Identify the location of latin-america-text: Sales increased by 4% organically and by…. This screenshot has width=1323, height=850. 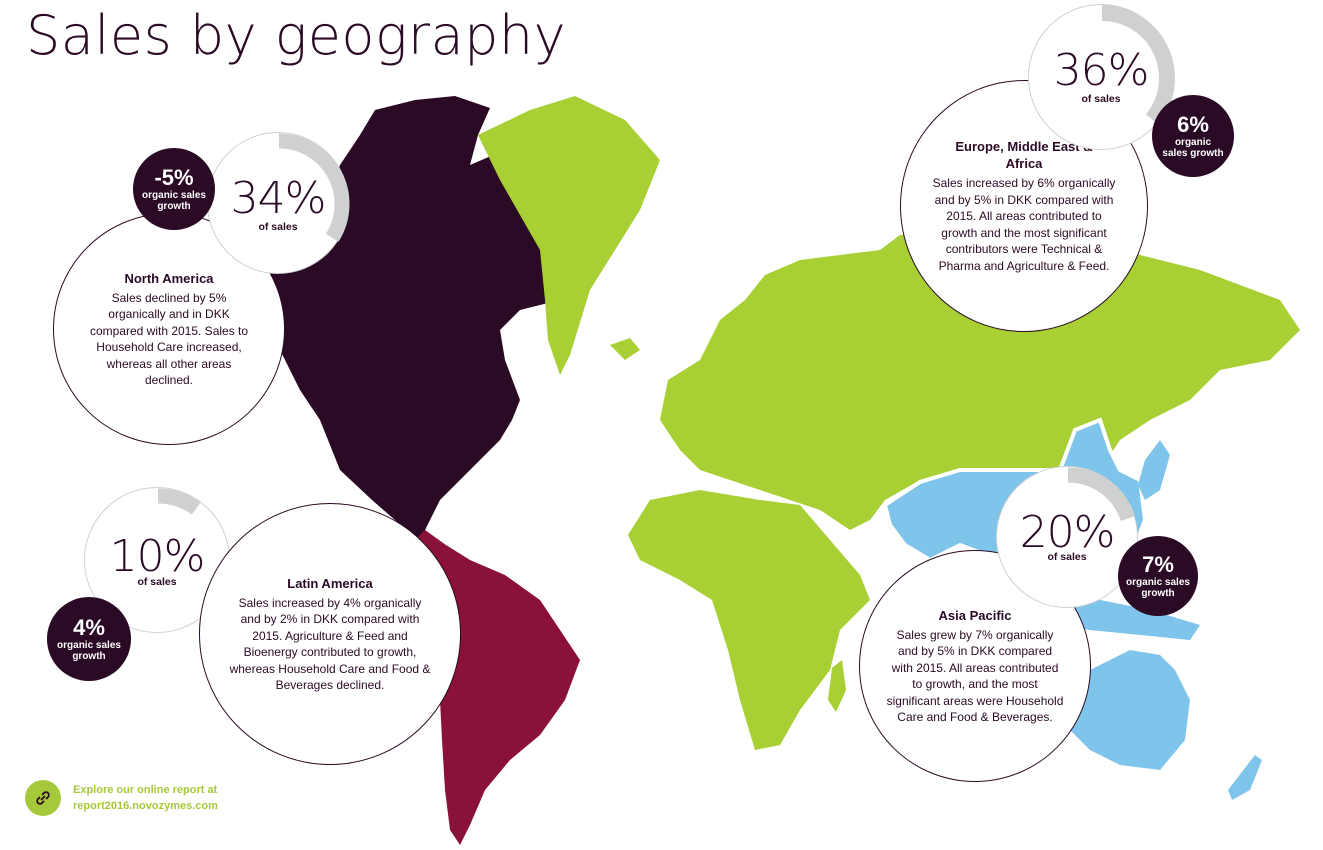
(330, 644).